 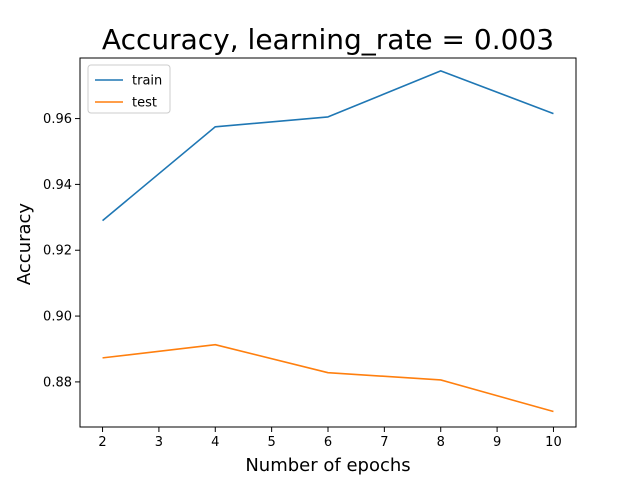 What do you see at coordinates (144, 103) in the screenshot?
I see `legend-label-test: test` at bounding box center [144, 103].